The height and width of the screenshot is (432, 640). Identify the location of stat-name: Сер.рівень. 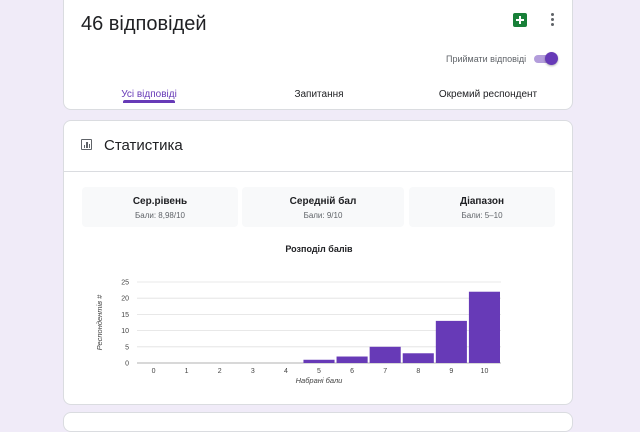
(160, 201).